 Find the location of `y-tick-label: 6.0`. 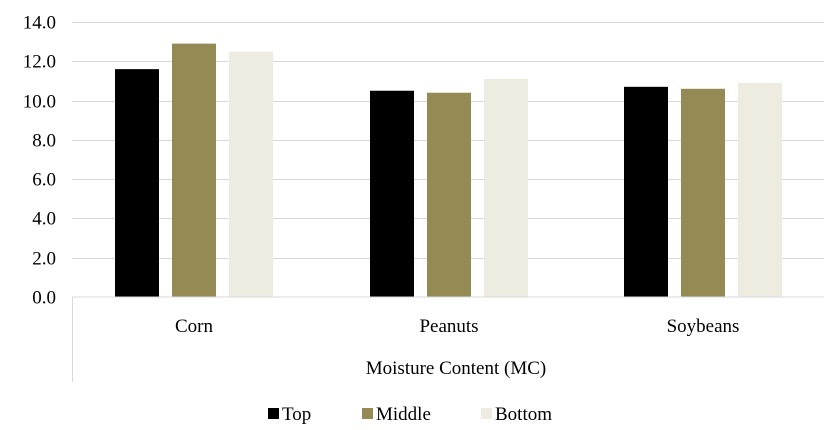

y-tick-label: 6.0 is located at coordinates (44, 180).